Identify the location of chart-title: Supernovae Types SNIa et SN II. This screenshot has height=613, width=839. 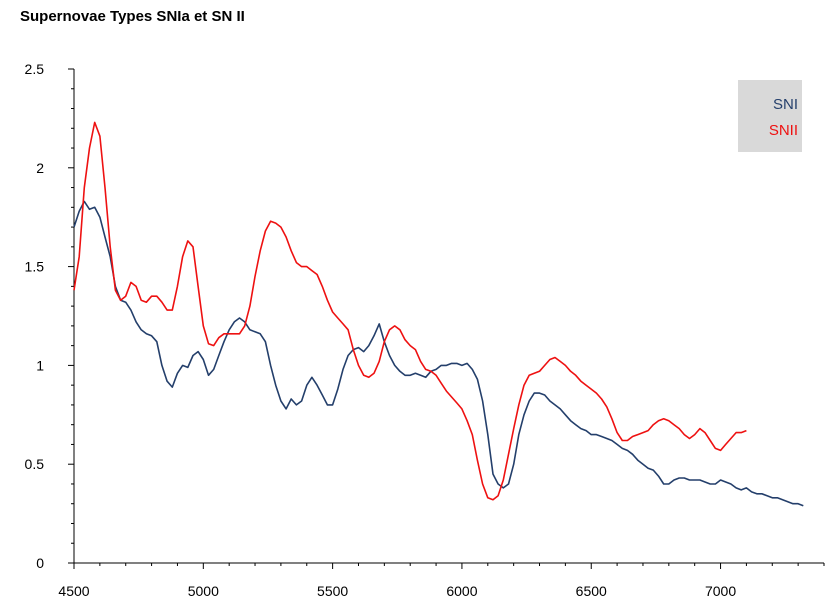
(132, 16).